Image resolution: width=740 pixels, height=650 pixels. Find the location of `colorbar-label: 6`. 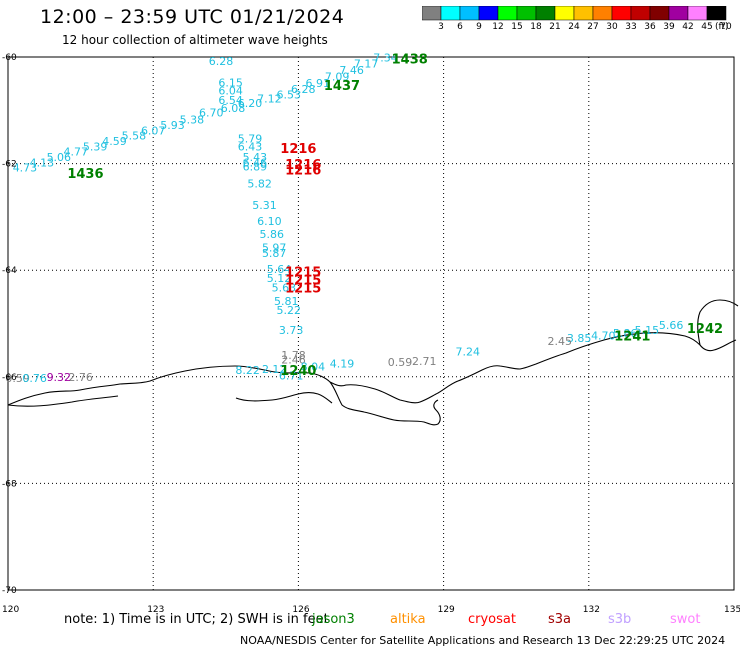

colorbar-label: 6 is located at coordinates (460, 27).